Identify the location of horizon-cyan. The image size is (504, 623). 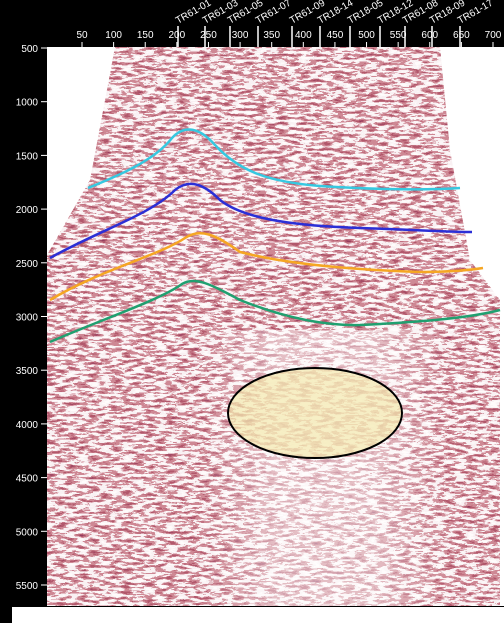
(274, 159).